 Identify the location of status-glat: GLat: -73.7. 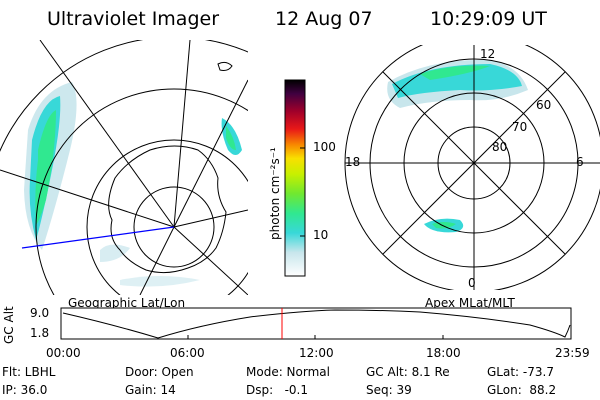
(520, 372).